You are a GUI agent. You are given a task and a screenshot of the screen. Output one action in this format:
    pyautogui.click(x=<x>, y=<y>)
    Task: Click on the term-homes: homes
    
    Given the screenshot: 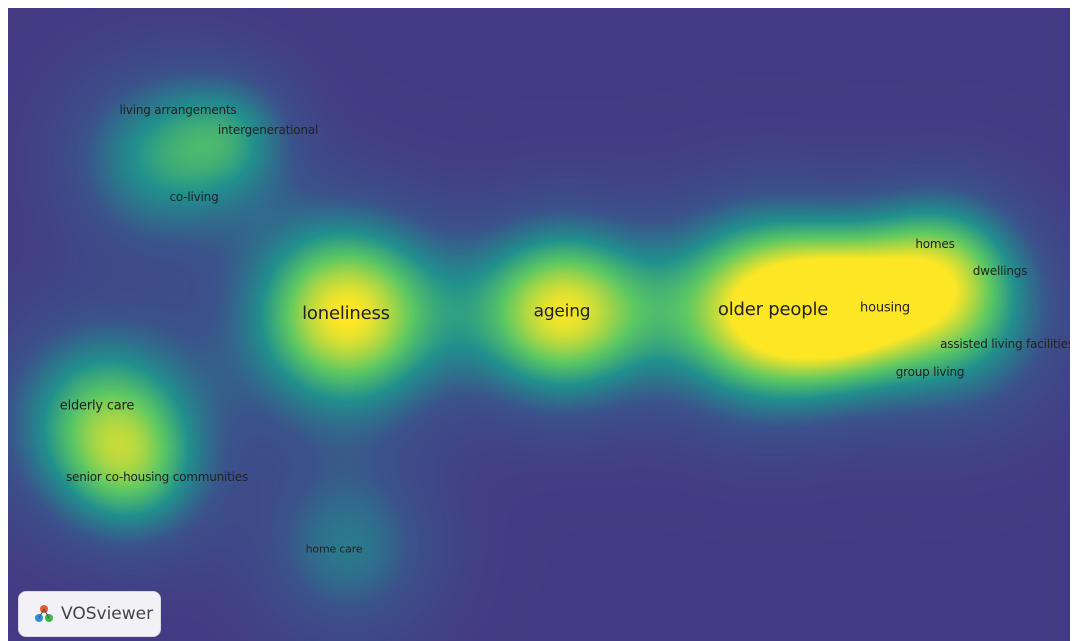 What is the action you would take?
    pyautogui.click(x=935, y=244)
    